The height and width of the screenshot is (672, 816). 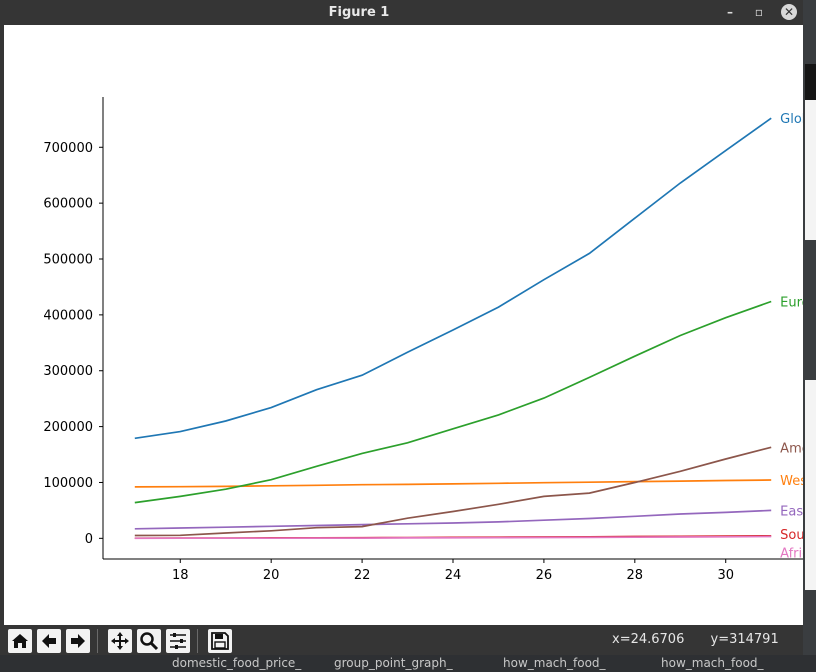 I want to click on configure-subplots-button, so click(x=178, y=641).